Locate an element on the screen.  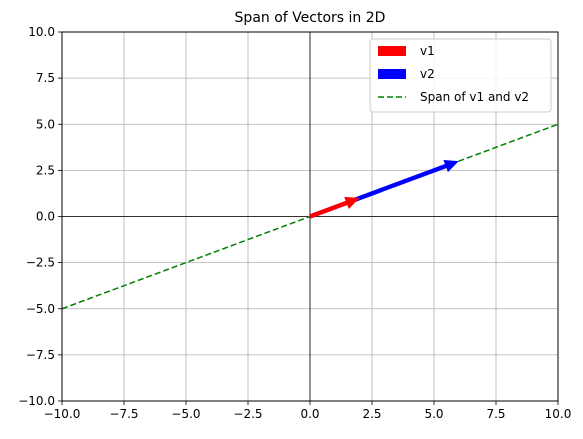
y-tick-label: −10.0 is located at coordinates (36, 401).